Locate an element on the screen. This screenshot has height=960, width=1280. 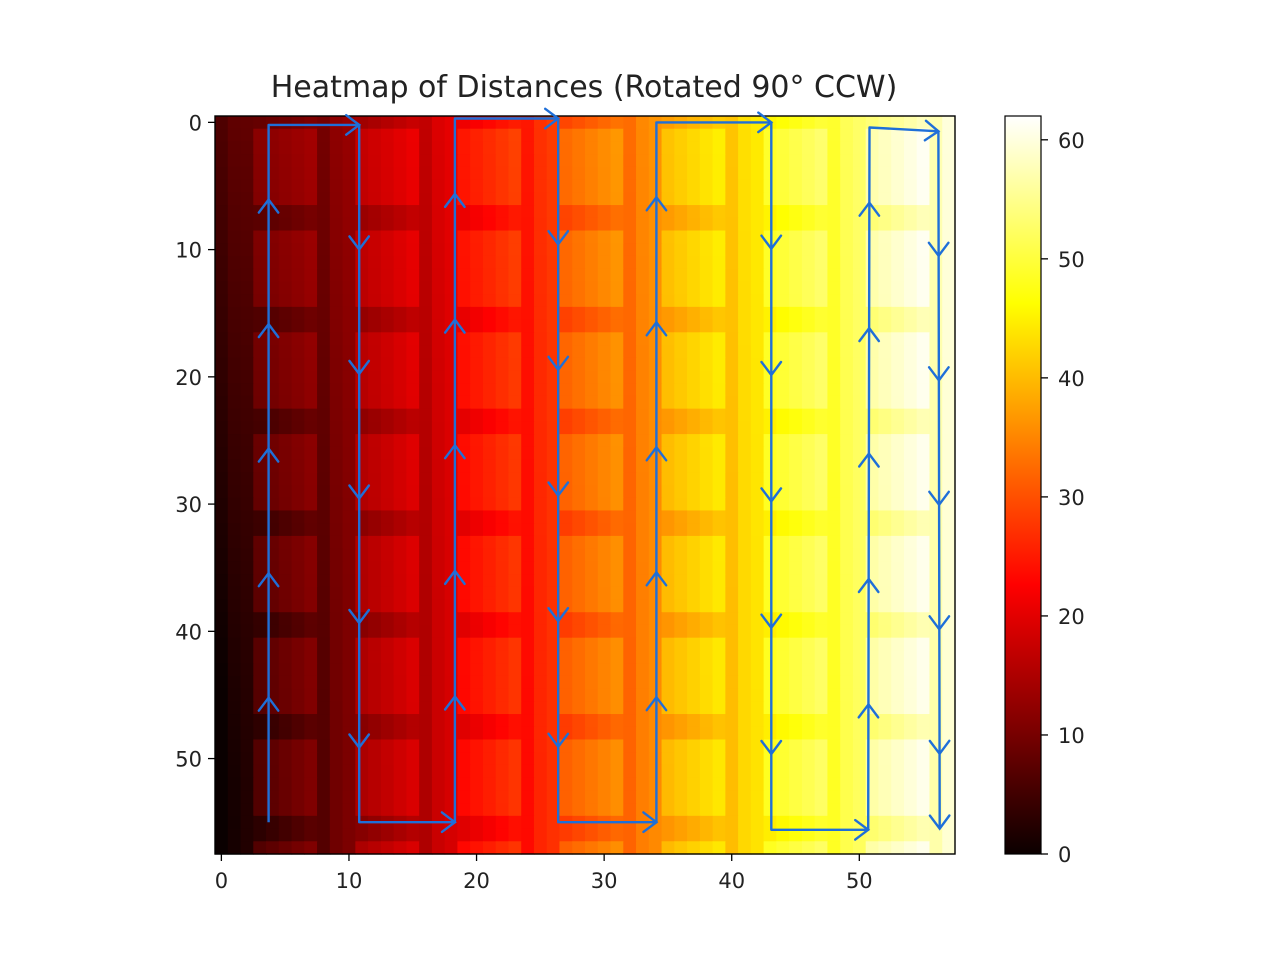
y-tick-label: 50 is located at coordinates (188, 760).